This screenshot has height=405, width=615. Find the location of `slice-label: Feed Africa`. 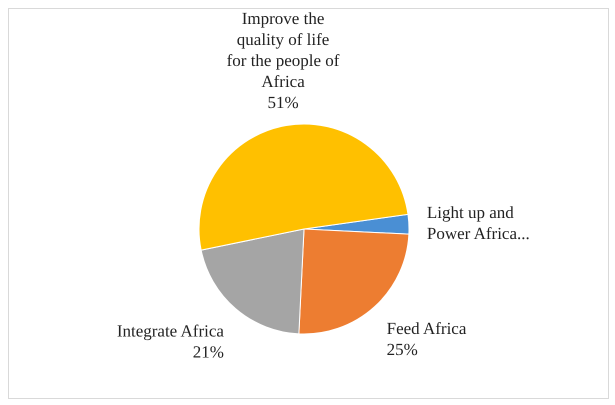

slice-label: Feed Africa is located at coordinates (426, 328).